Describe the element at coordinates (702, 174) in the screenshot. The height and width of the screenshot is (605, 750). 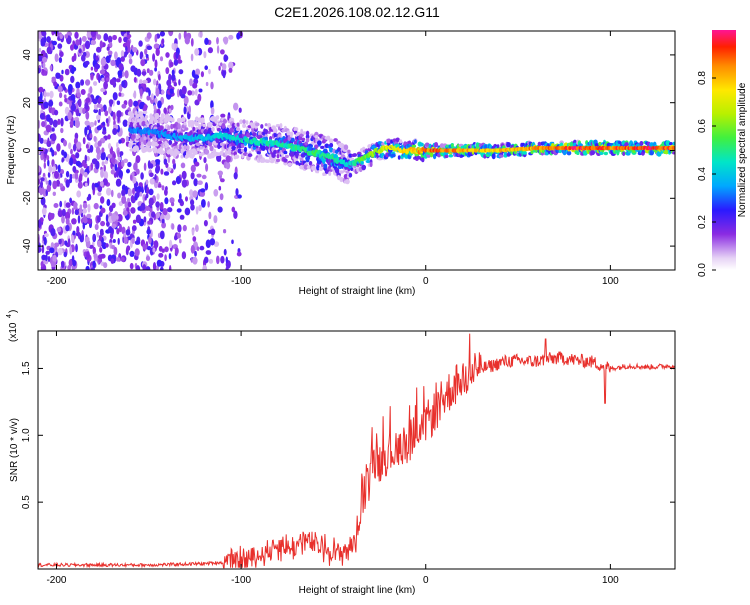
I see `colorbar-tick-label: 0.4` at that location.